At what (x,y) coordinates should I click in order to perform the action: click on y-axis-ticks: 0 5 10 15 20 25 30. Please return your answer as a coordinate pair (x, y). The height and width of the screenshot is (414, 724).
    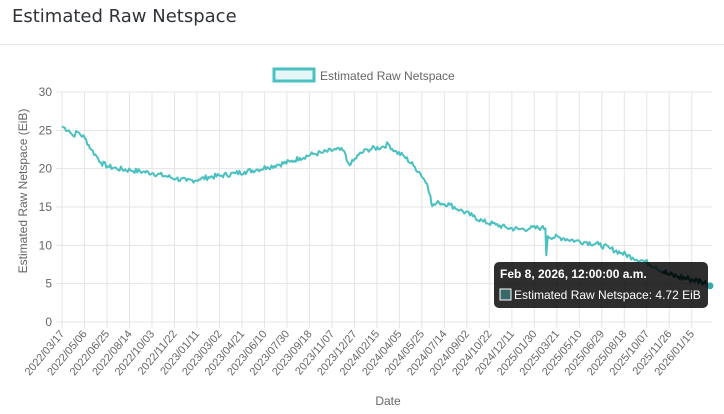
    Looking at the image, I should click on (46, 207).